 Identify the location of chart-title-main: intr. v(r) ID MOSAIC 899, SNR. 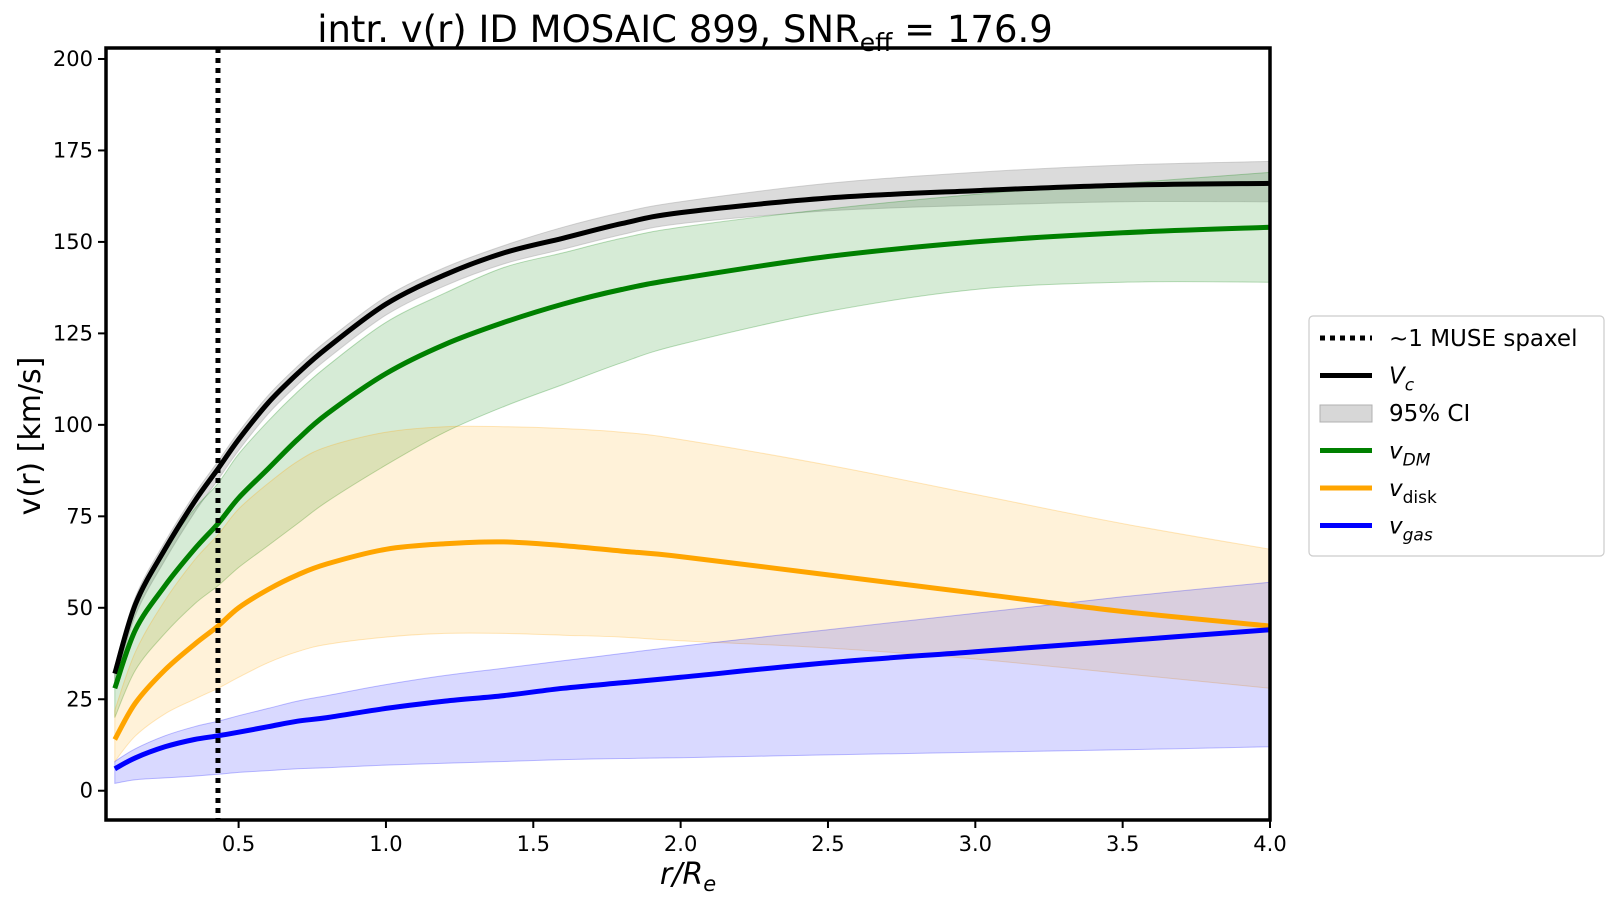
(588, 29).